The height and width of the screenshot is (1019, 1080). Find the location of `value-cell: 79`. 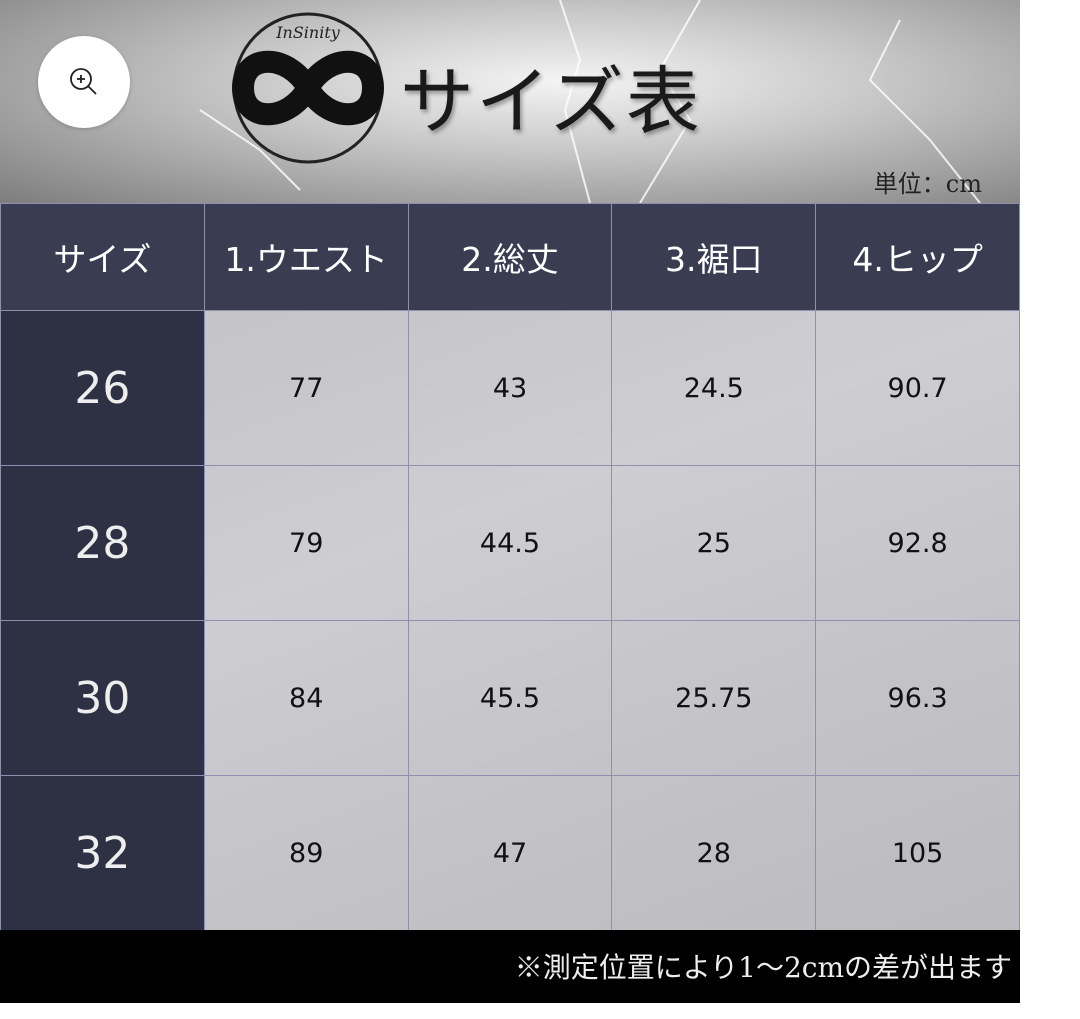

value-cell: 79 is located at coordinates (306, 543).